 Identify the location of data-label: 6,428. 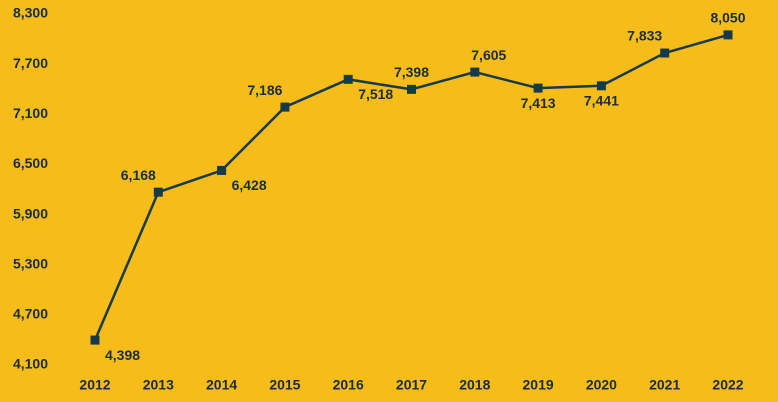
(249, 185).